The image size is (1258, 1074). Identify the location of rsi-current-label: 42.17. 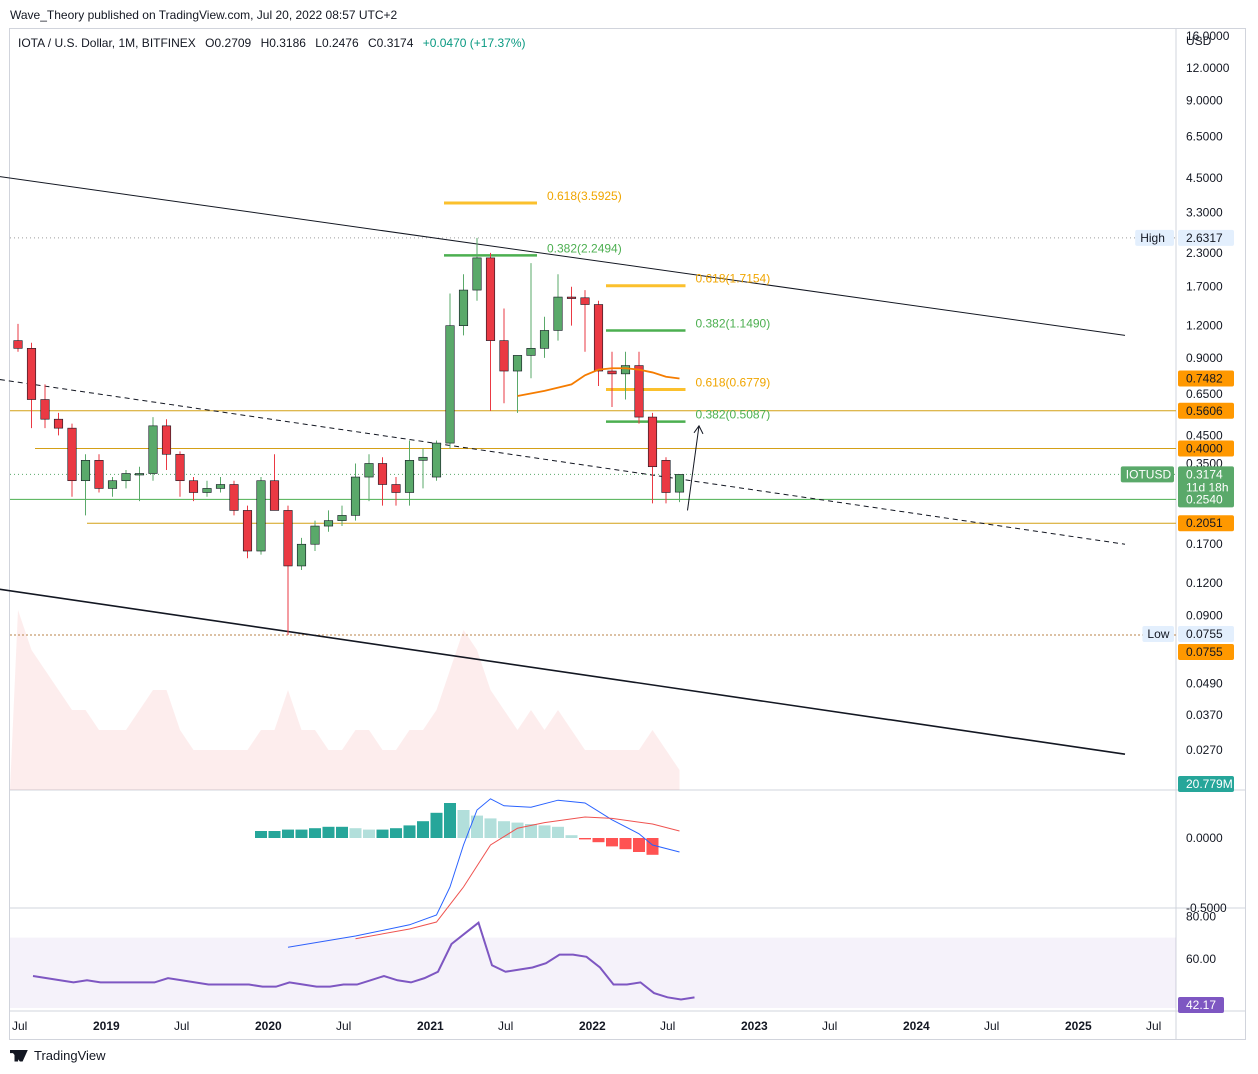
(1201, 1005).